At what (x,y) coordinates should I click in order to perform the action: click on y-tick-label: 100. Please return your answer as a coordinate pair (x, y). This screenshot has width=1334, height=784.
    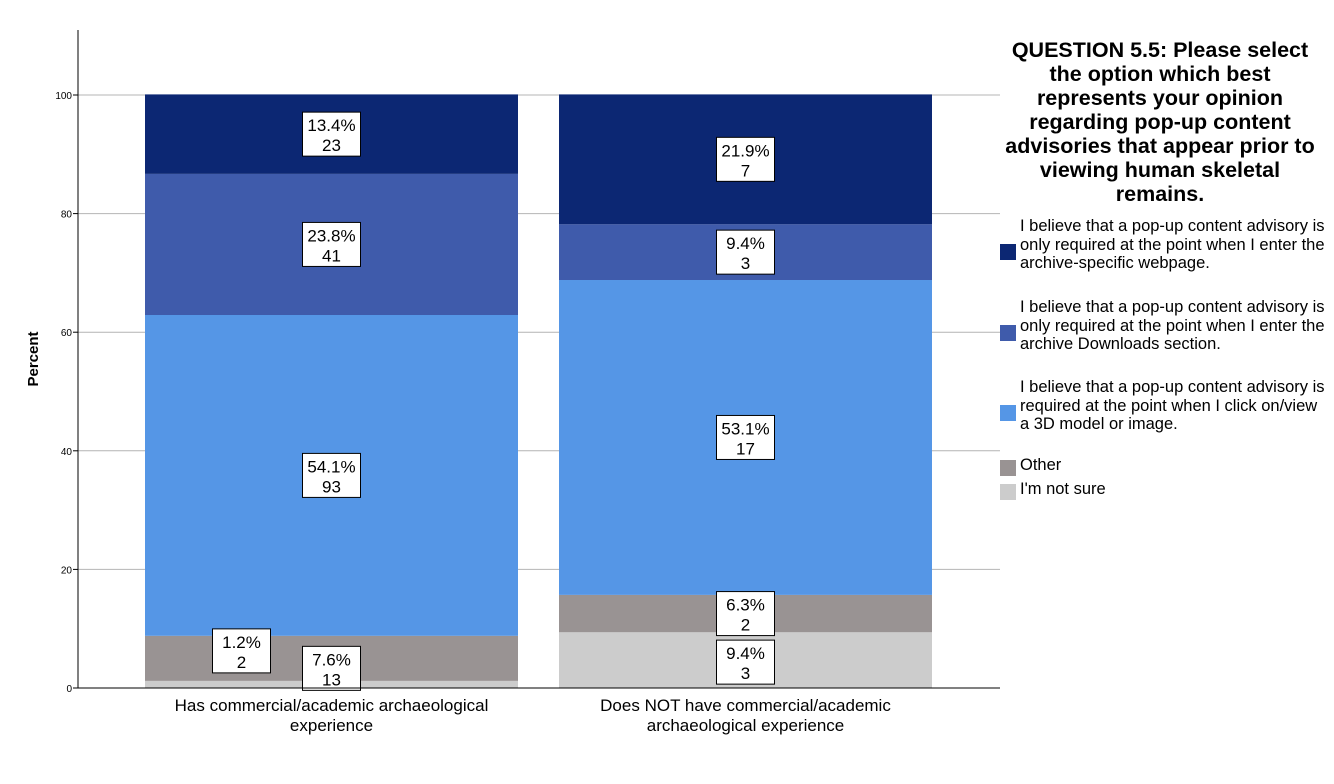
    Looking at the image, I should click on (63, 96).